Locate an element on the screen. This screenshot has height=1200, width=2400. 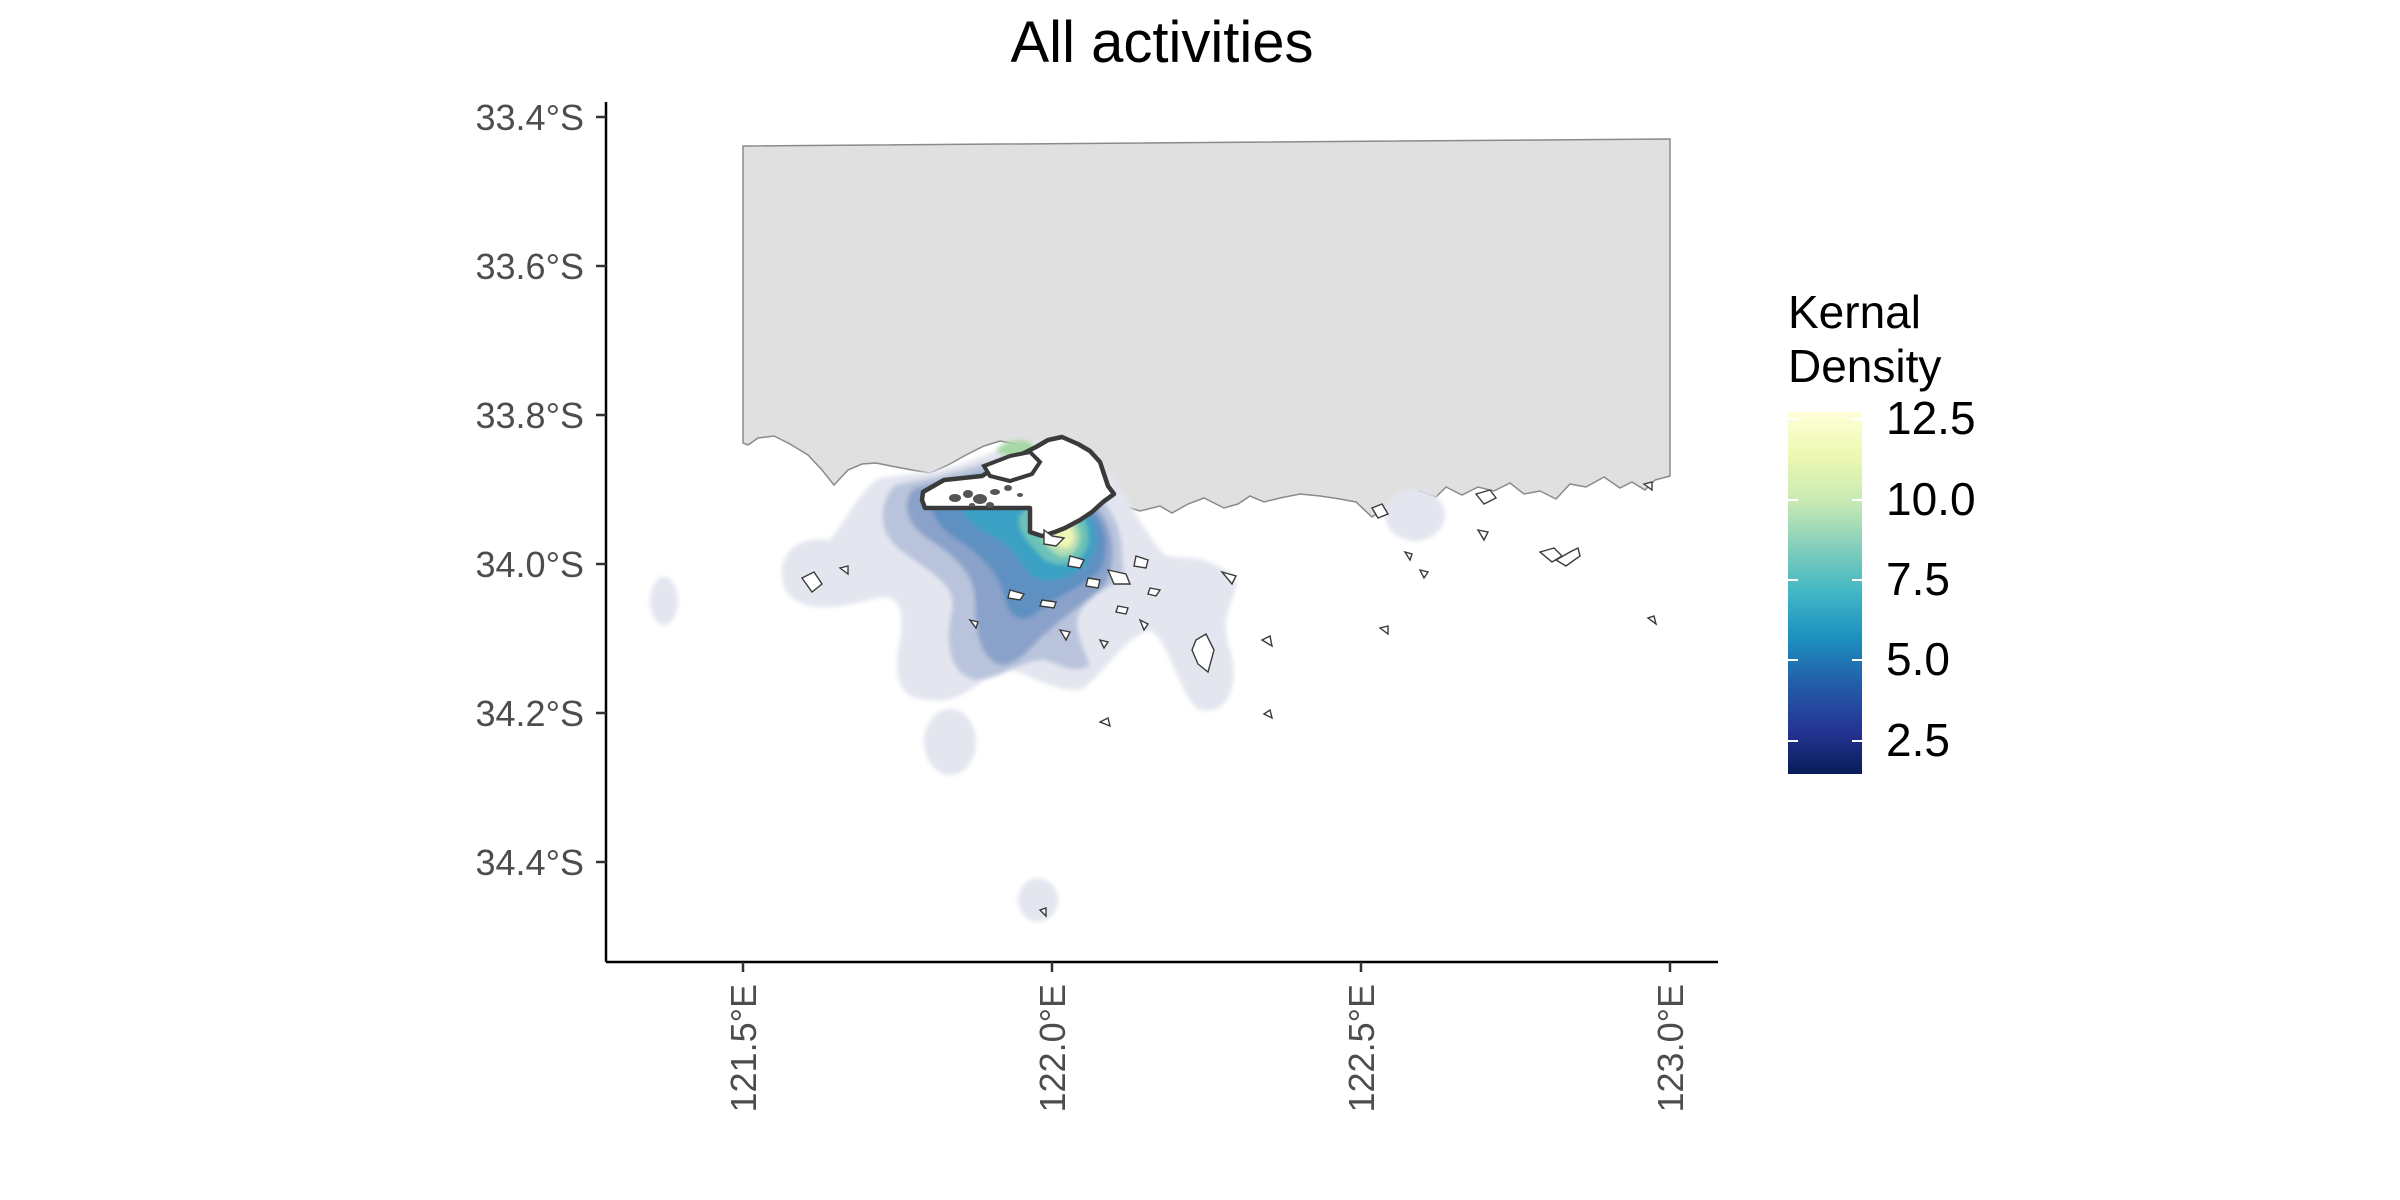
legend-label: 12.5 is located at coordinates (1931, 418).